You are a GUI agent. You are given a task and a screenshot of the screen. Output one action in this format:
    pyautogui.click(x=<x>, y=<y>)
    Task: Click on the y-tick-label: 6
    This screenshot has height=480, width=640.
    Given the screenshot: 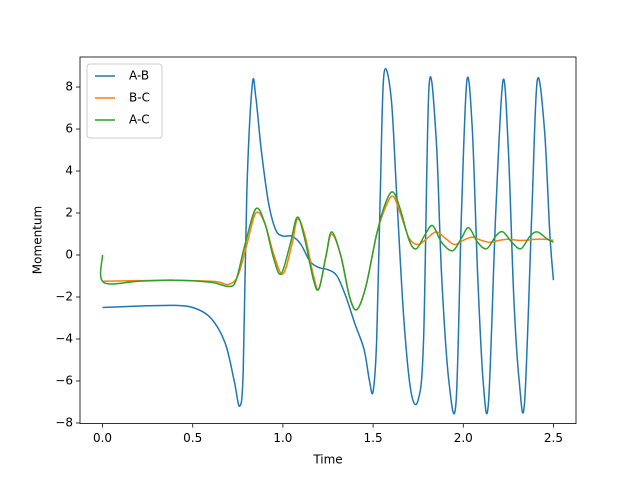 What is the action you would take?
    pyautogui.click(x=69, y=129)
    